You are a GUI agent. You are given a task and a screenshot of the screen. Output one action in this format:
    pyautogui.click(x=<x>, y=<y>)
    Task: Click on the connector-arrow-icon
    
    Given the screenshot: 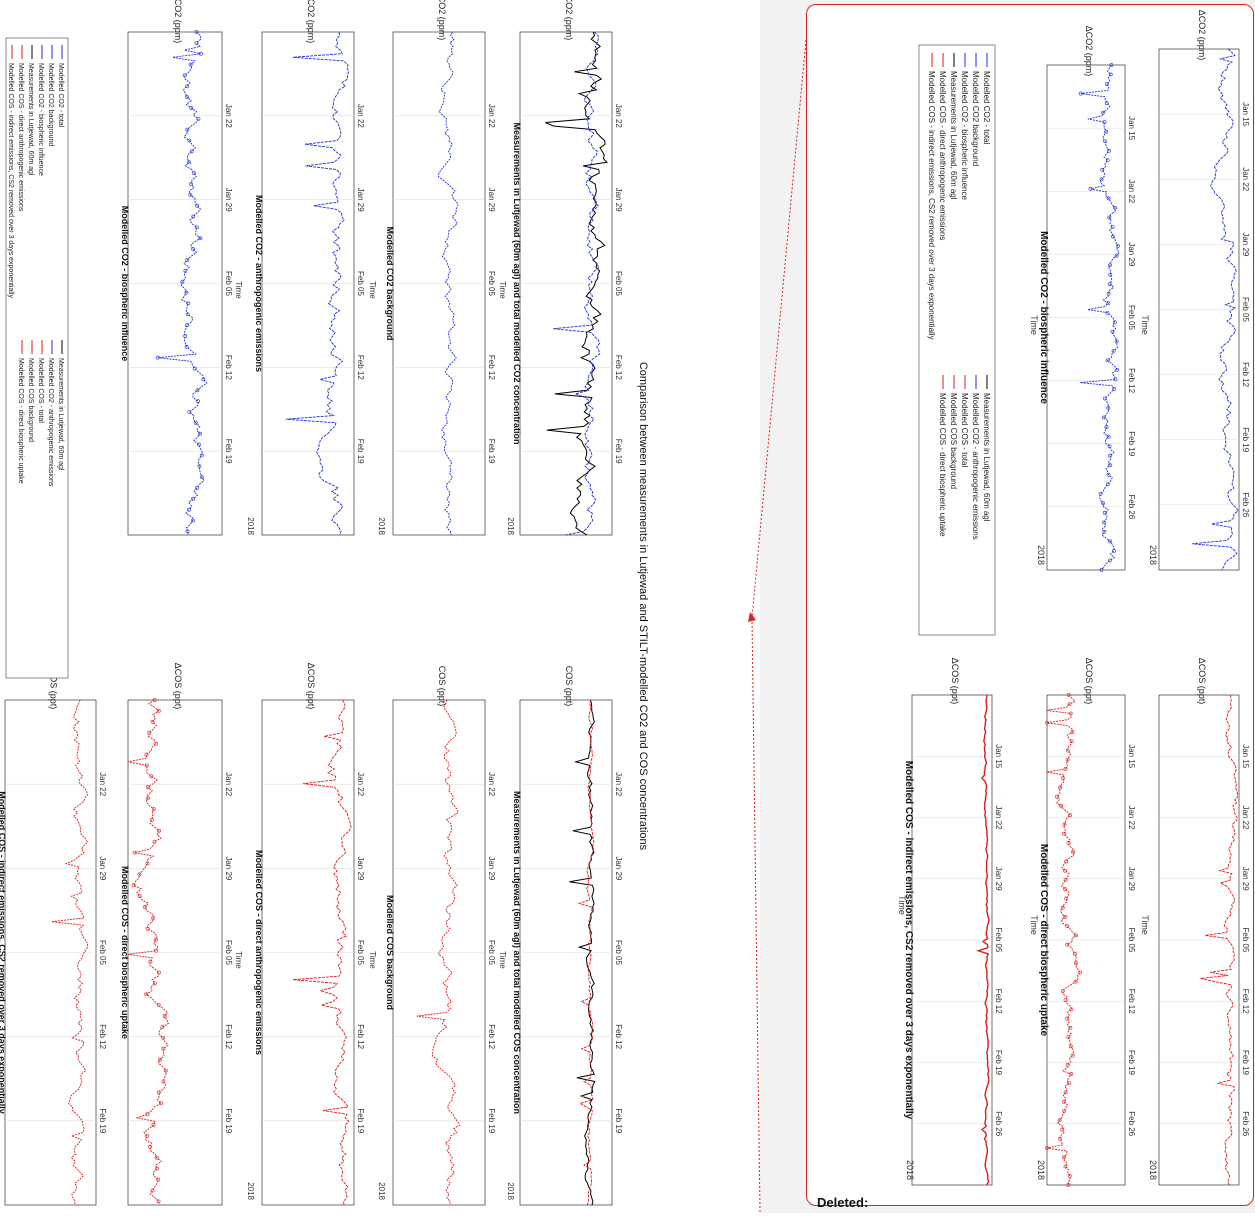 What is the action you would take?
    pyautogui.click(x=752, y=617)
    